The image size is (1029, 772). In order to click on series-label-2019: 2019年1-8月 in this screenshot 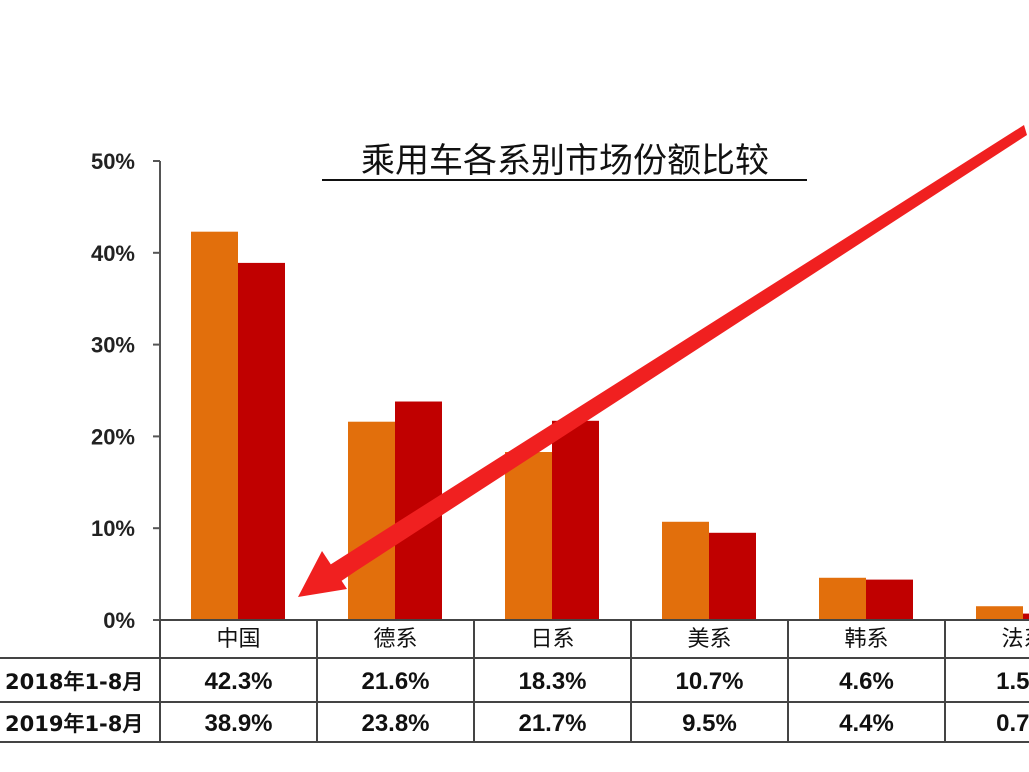, I will do `click(74, 724)`.